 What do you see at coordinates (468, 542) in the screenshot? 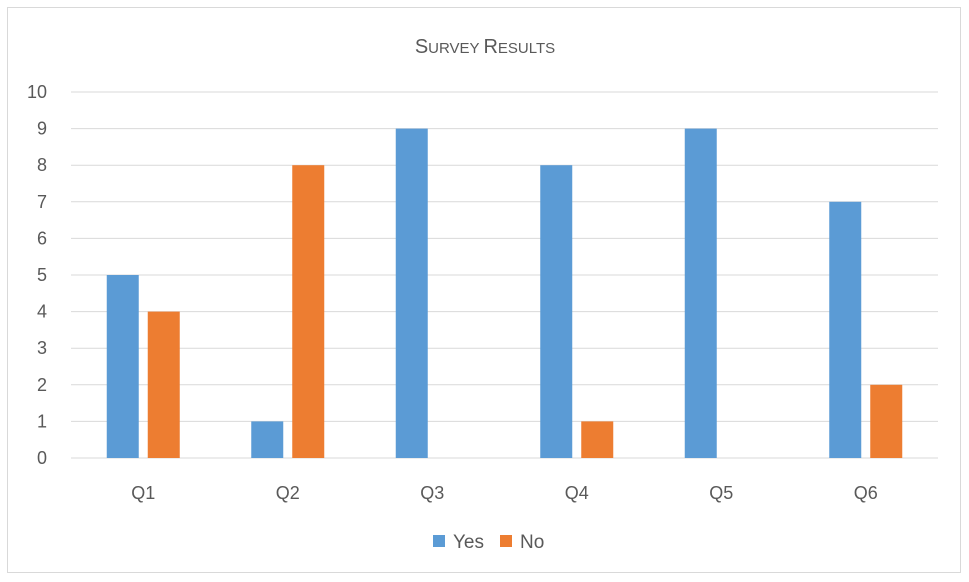
I see `legend-label-yes: Yes` at bounding box center [468, 542].